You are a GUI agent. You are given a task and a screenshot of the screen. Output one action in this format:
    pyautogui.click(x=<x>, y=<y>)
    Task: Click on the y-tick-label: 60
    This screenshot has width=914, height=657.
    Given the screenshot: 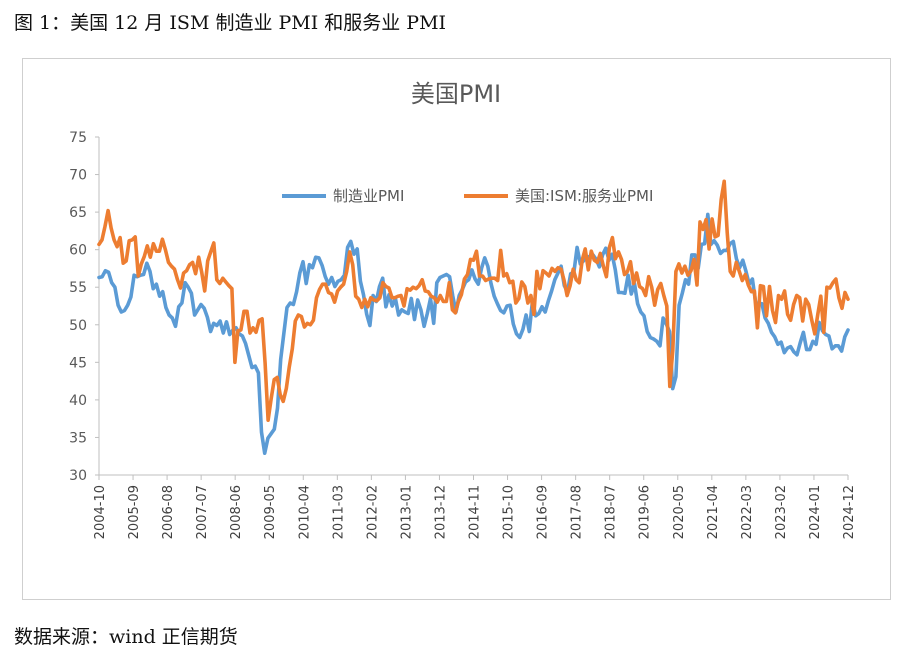 What is the action you would take?
    pyautogui.click(x=78, y=251)
    